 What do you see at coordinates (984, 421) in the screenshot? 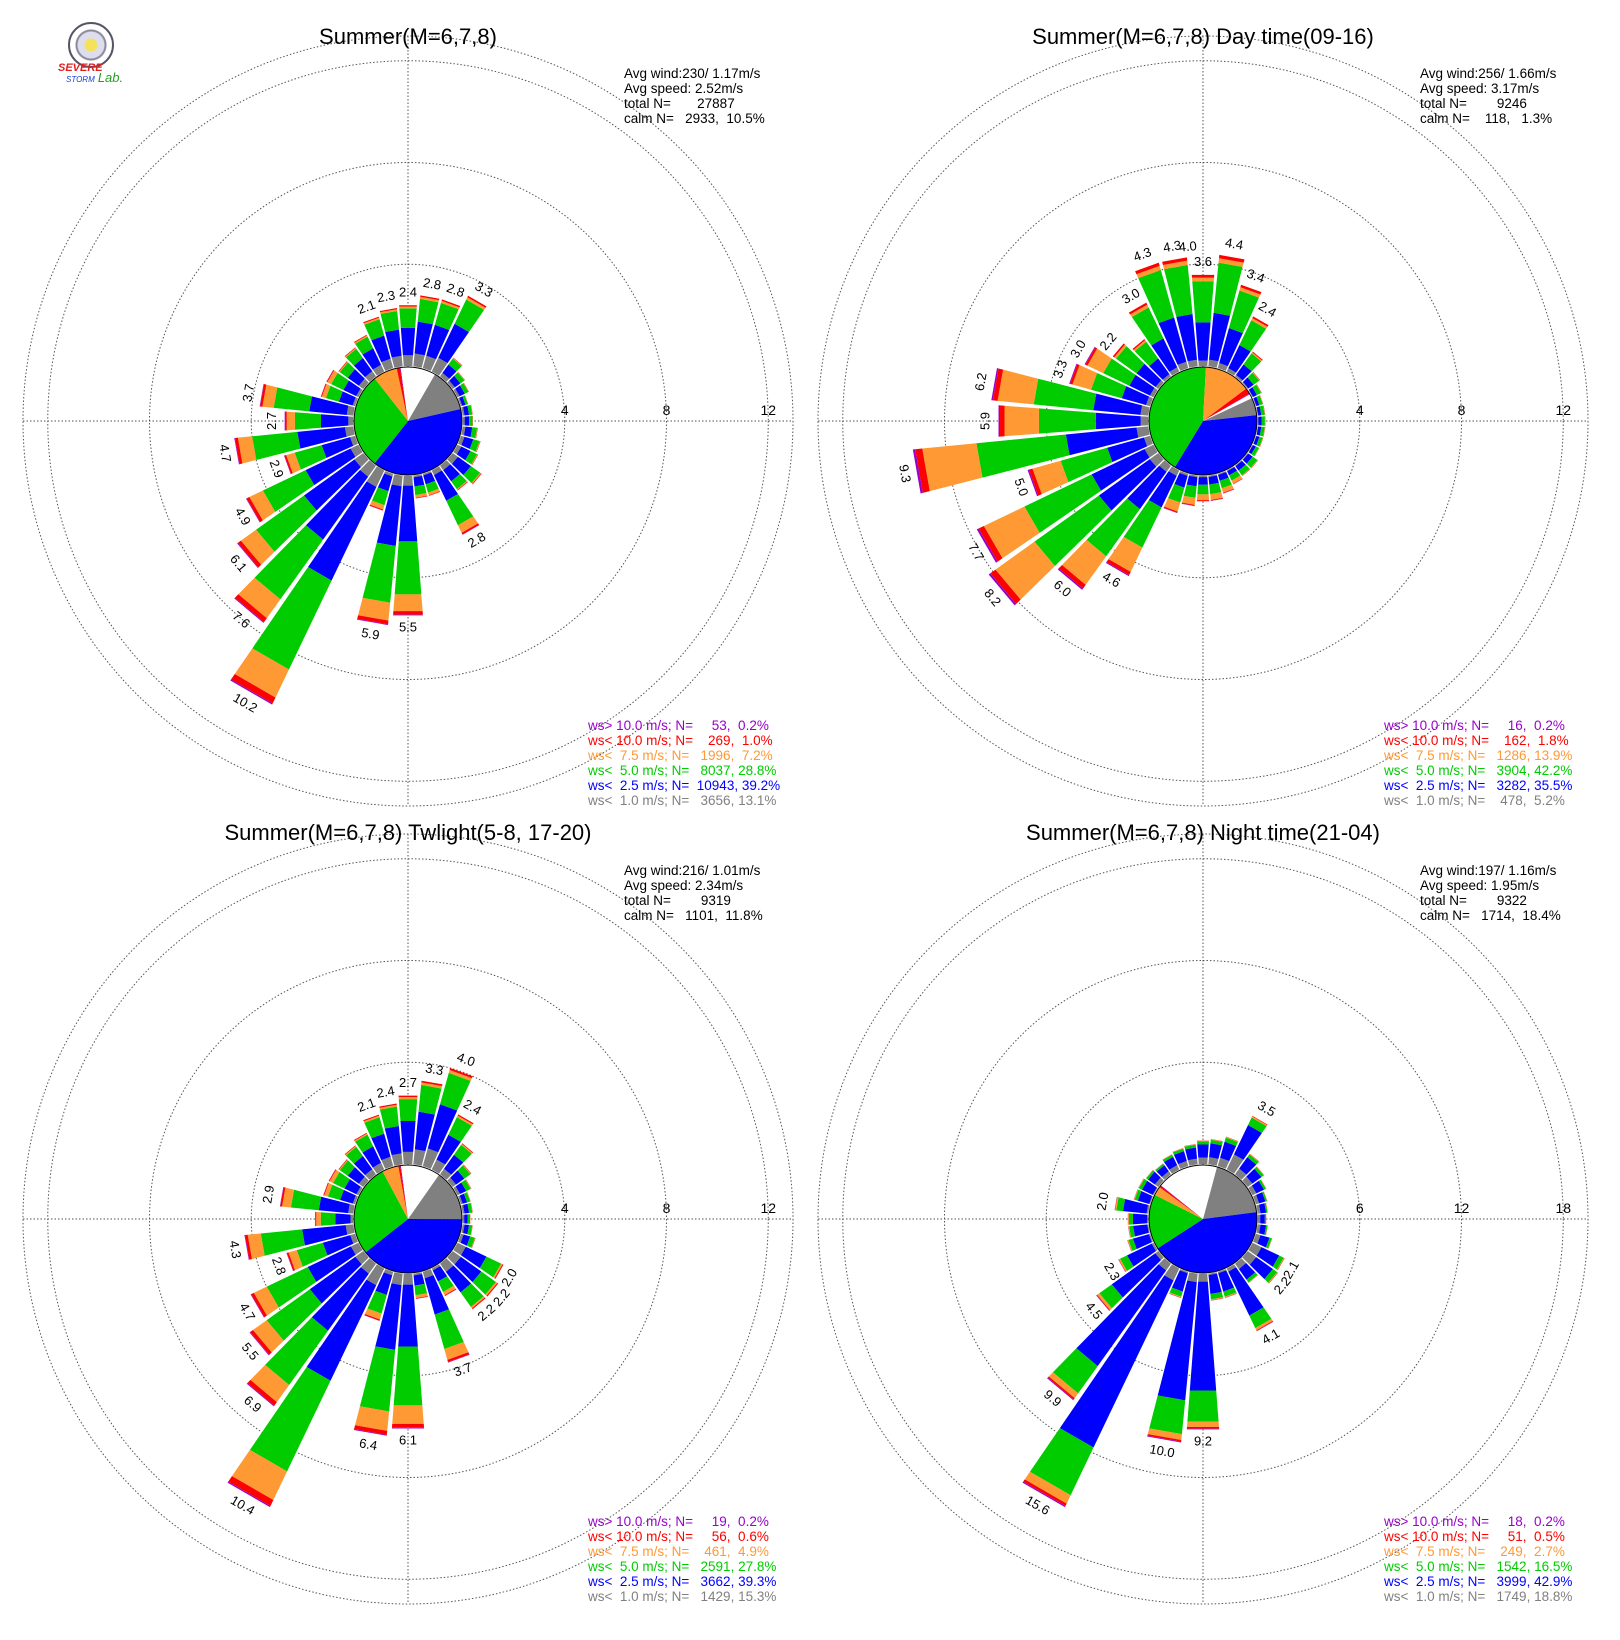
I see `direction-total-label: 5.9` at bounding box center [984, 421].